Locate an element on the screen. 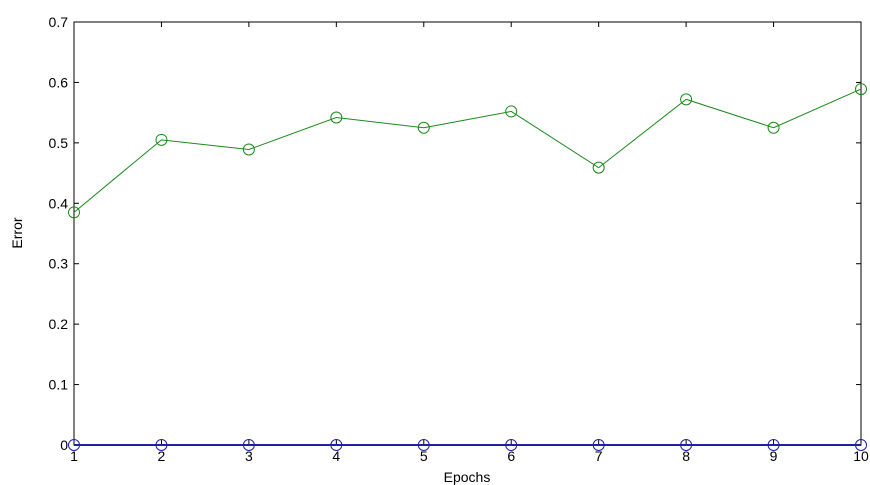  x-tick-label: 7 is located at coordinates (599, 456).